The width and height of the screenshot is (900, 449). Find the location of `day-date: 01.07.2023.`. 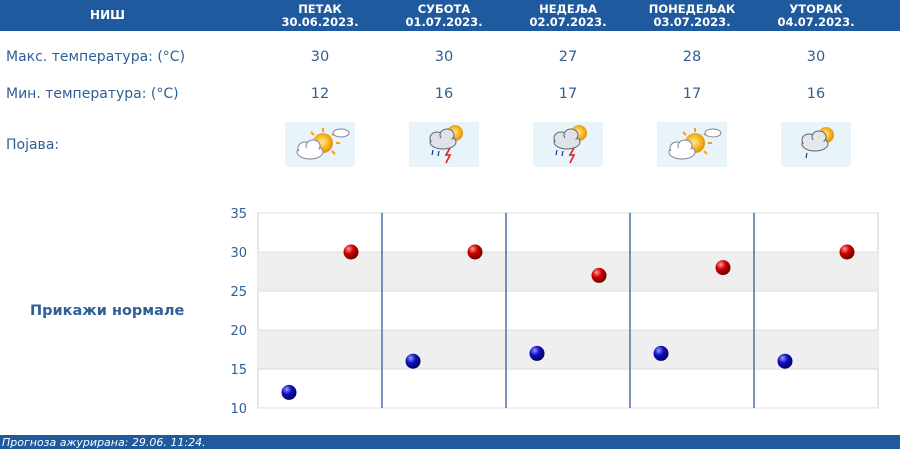

day-date: 01.07.2023. is located at coordinates (444, 22).